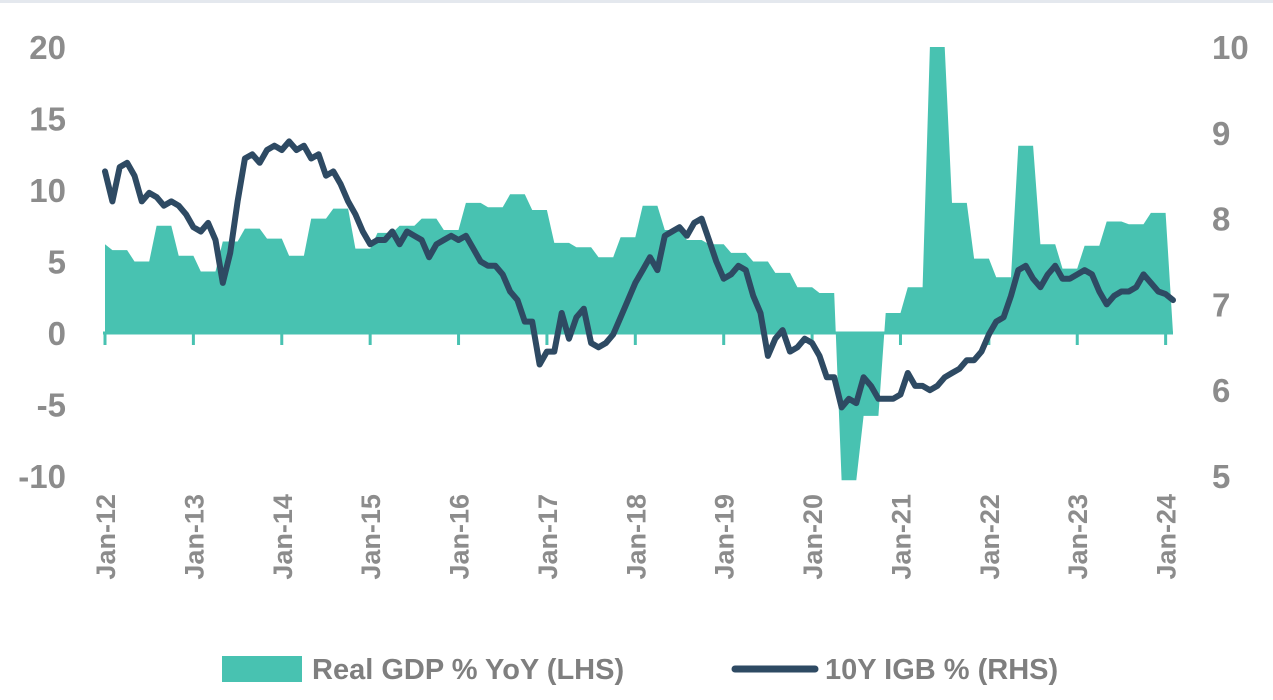  Describe the element at coordinates (47, 47) in the screenshot. I see `left-tick-label: 20` at that location.